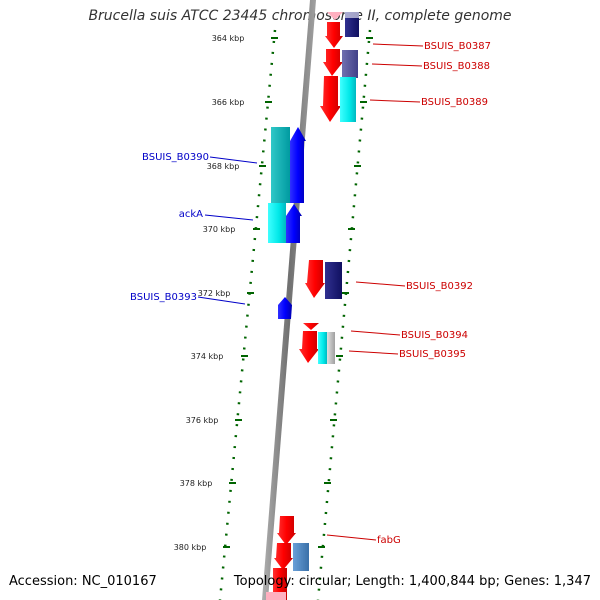 This screenshot has height=600, width=600. What do you see at coordinates (277, 223) in the screenshot?
I see `gene-acka-cyan` at bounding box center [277, 223].